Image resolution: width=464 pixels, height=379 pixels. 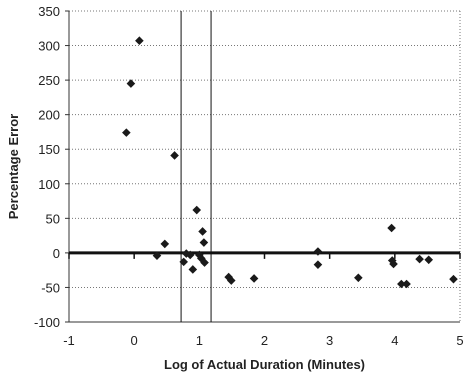 What do you see at coordinates (264, 340) in the screenshot?
I see `x-tick-label-3: 2` at bounding box center [264, 340].